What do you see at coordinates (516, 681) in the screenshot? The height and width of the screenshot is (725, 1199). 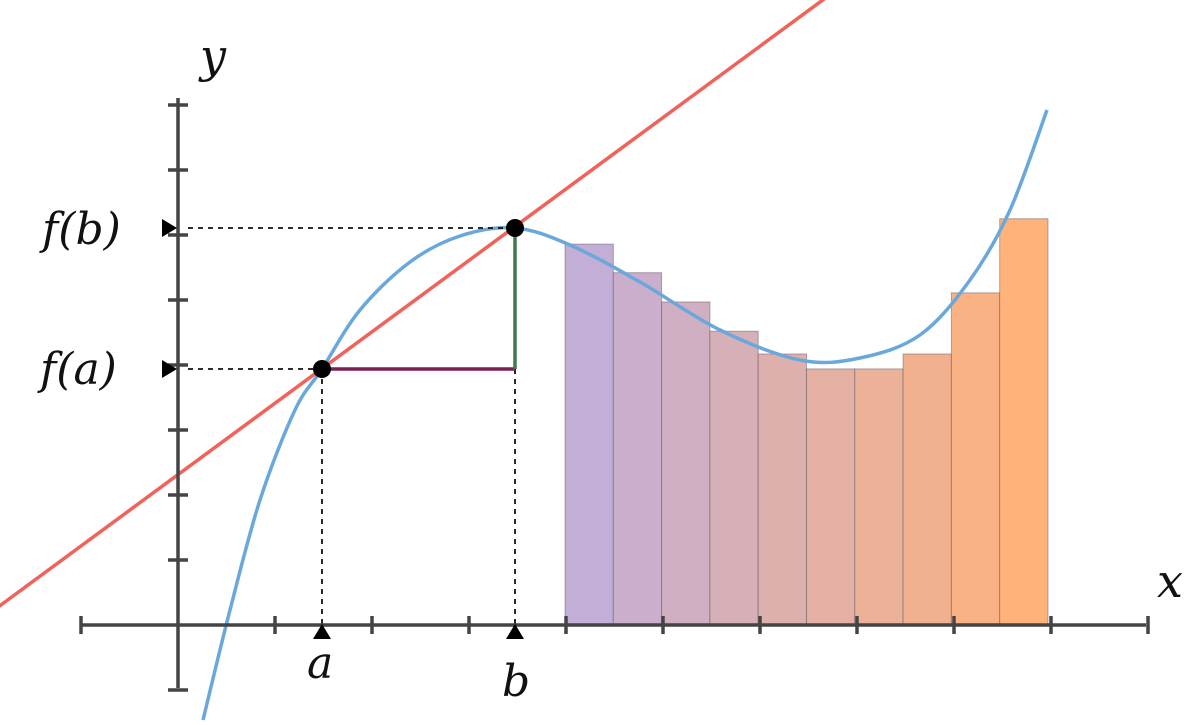 I see `b-label: b` at bounding box center [516, 681].